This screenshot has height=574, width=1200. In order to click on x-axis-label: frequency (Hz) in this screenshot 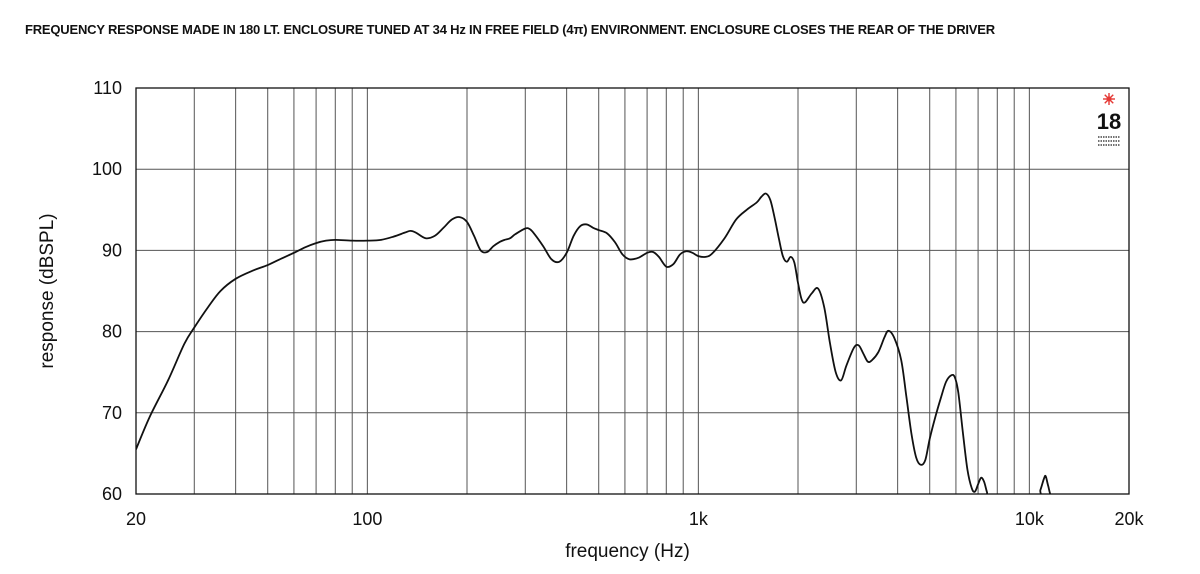, I will do `click(627, 551)`.